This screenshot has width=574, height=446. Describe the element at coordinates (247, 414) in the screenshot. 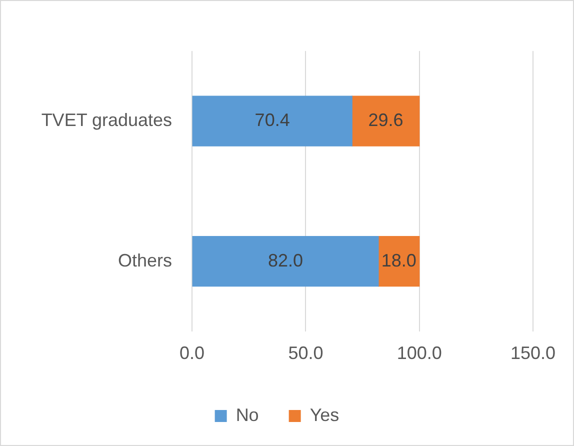

I see `legend-label: No` at that location.